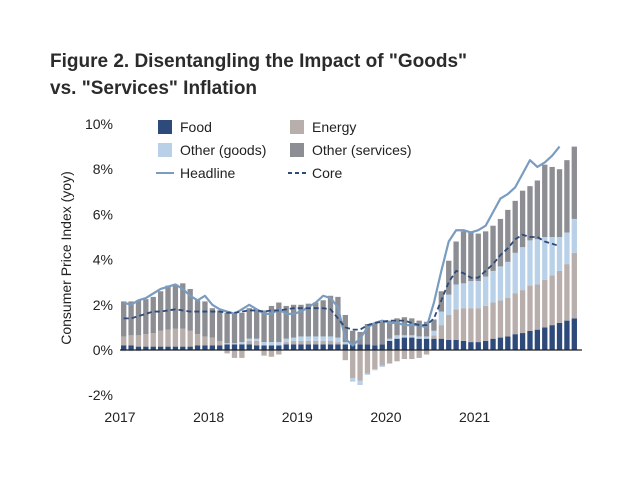  What do you see at coordinates (474, 417) in the screenshot?
I see `x-tick-label: 2021` at bounding box center [474, 417].